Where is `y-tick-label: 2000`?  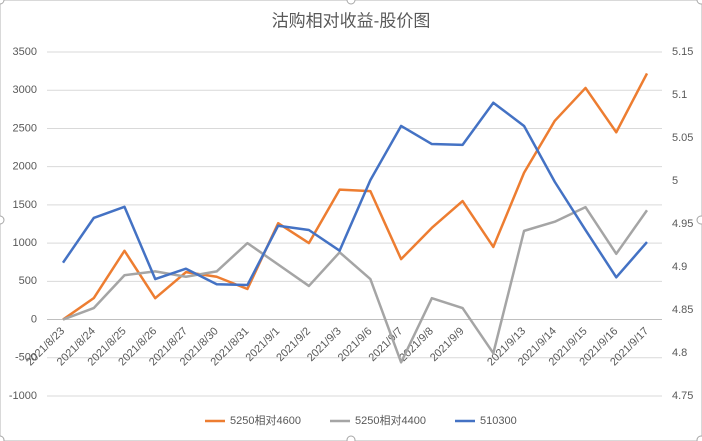
y-tick-label: 2000 is located at coordinates (25, 167).